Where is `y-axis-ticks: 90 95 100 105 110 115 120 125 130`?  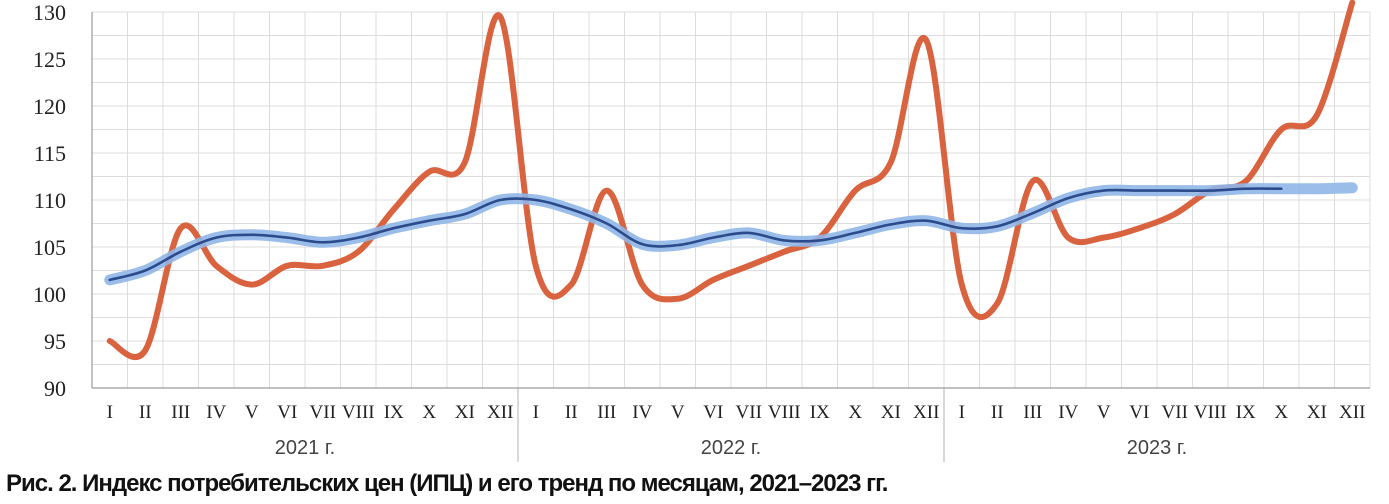 y-axis-ticks: 90 95 100 105 110 115 120 125 130 is located at coordinates (49, 200).